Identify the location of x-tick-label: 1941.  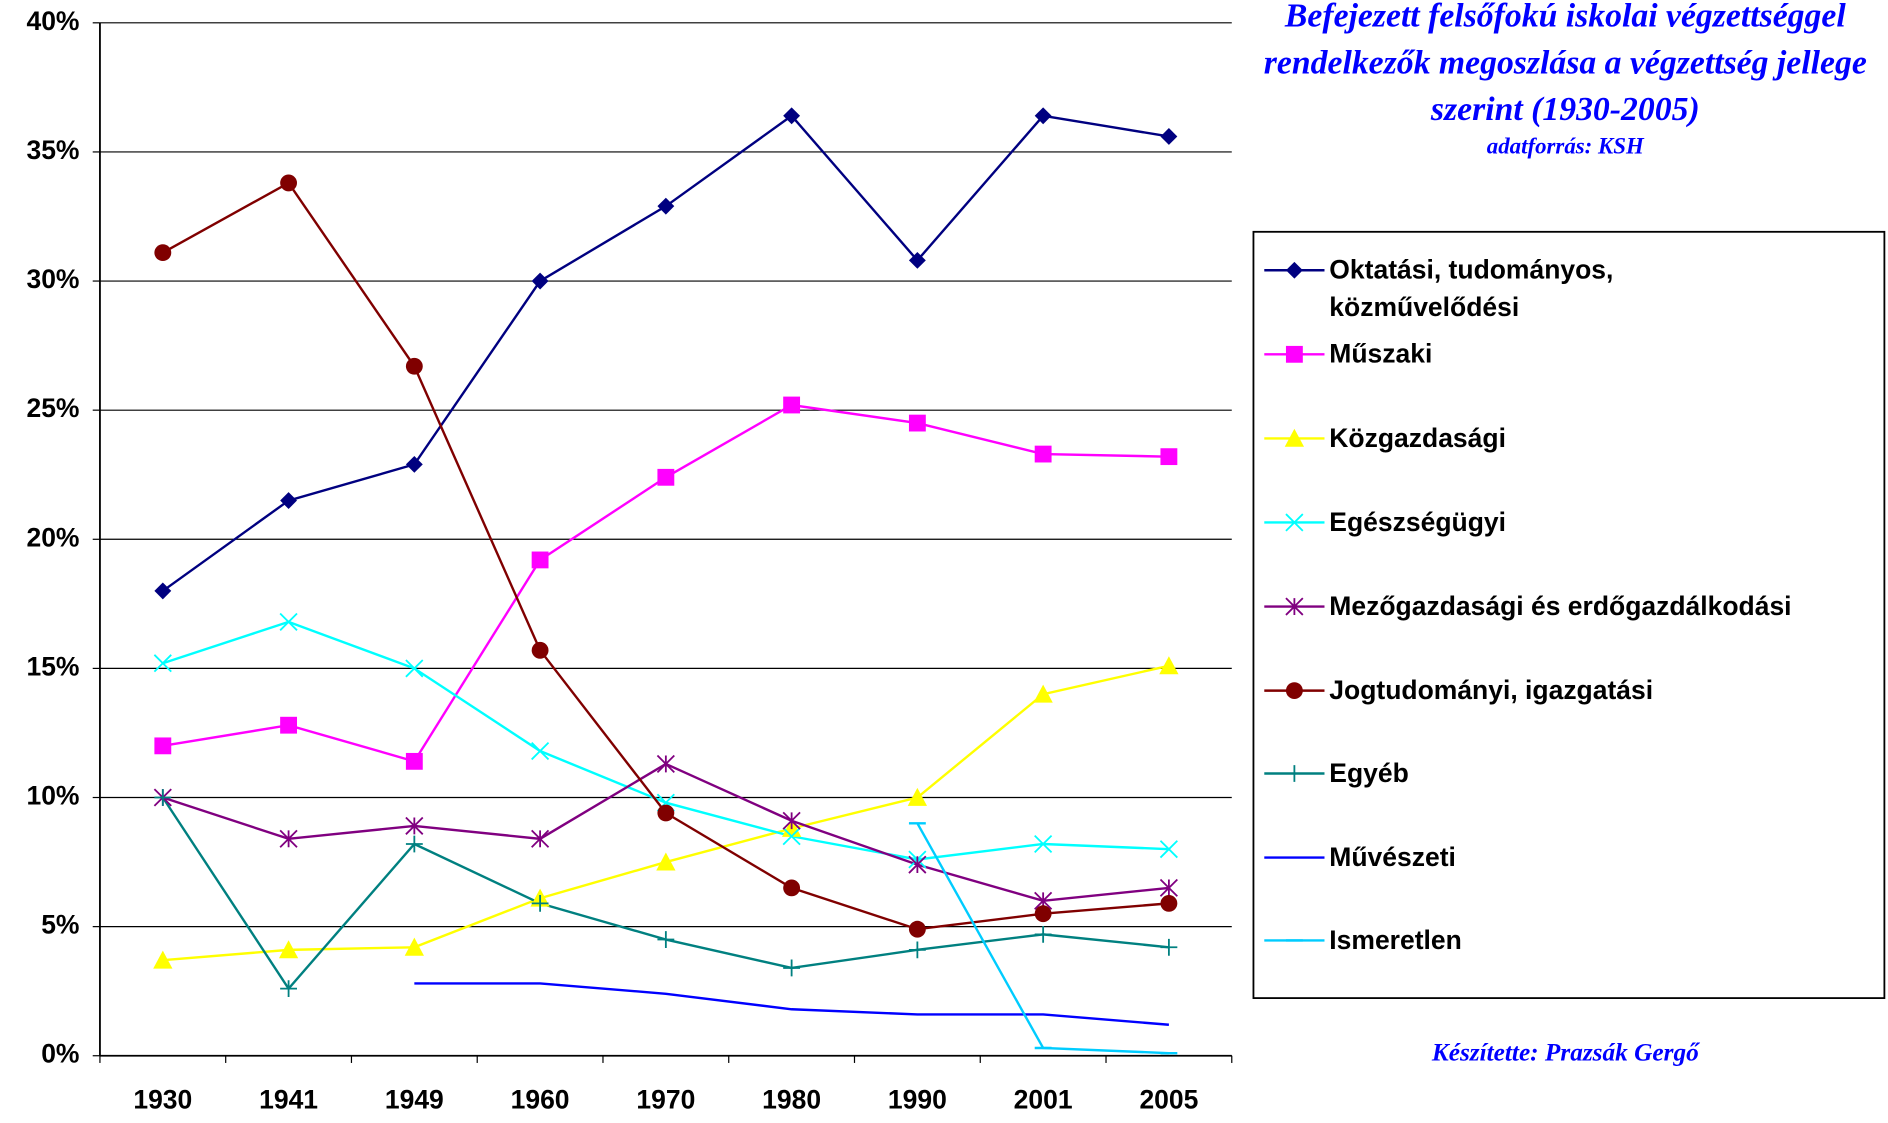
(288, 1099).